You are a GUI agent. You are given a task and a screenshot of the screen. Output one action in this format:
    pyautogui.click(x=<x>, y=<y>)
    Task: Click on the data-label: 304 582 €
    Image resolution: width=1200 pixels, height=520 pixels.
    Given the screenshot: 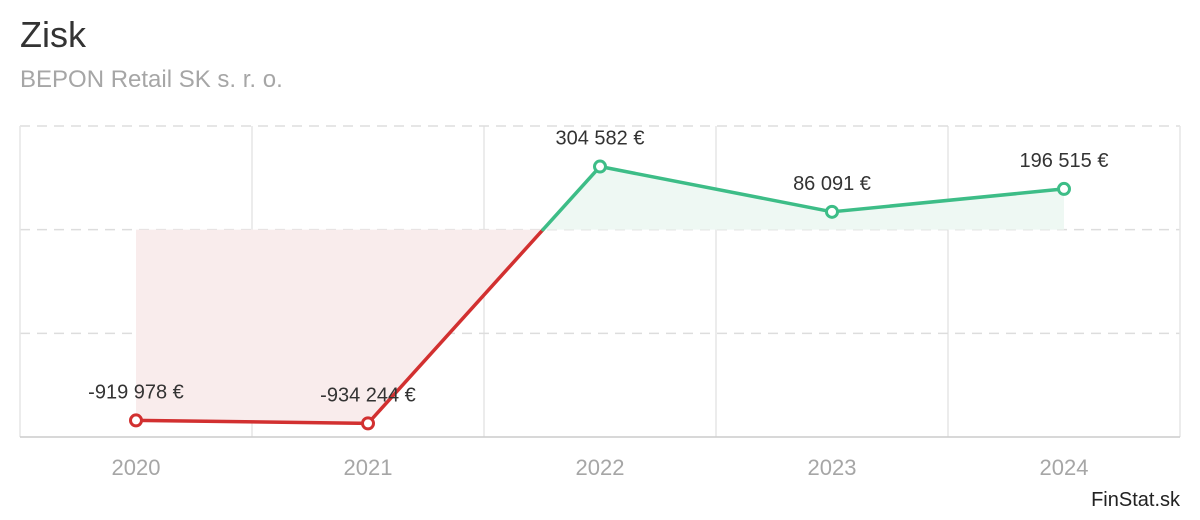 What is the action you would take?
    pyautogui.click(x=600, y=139)
    